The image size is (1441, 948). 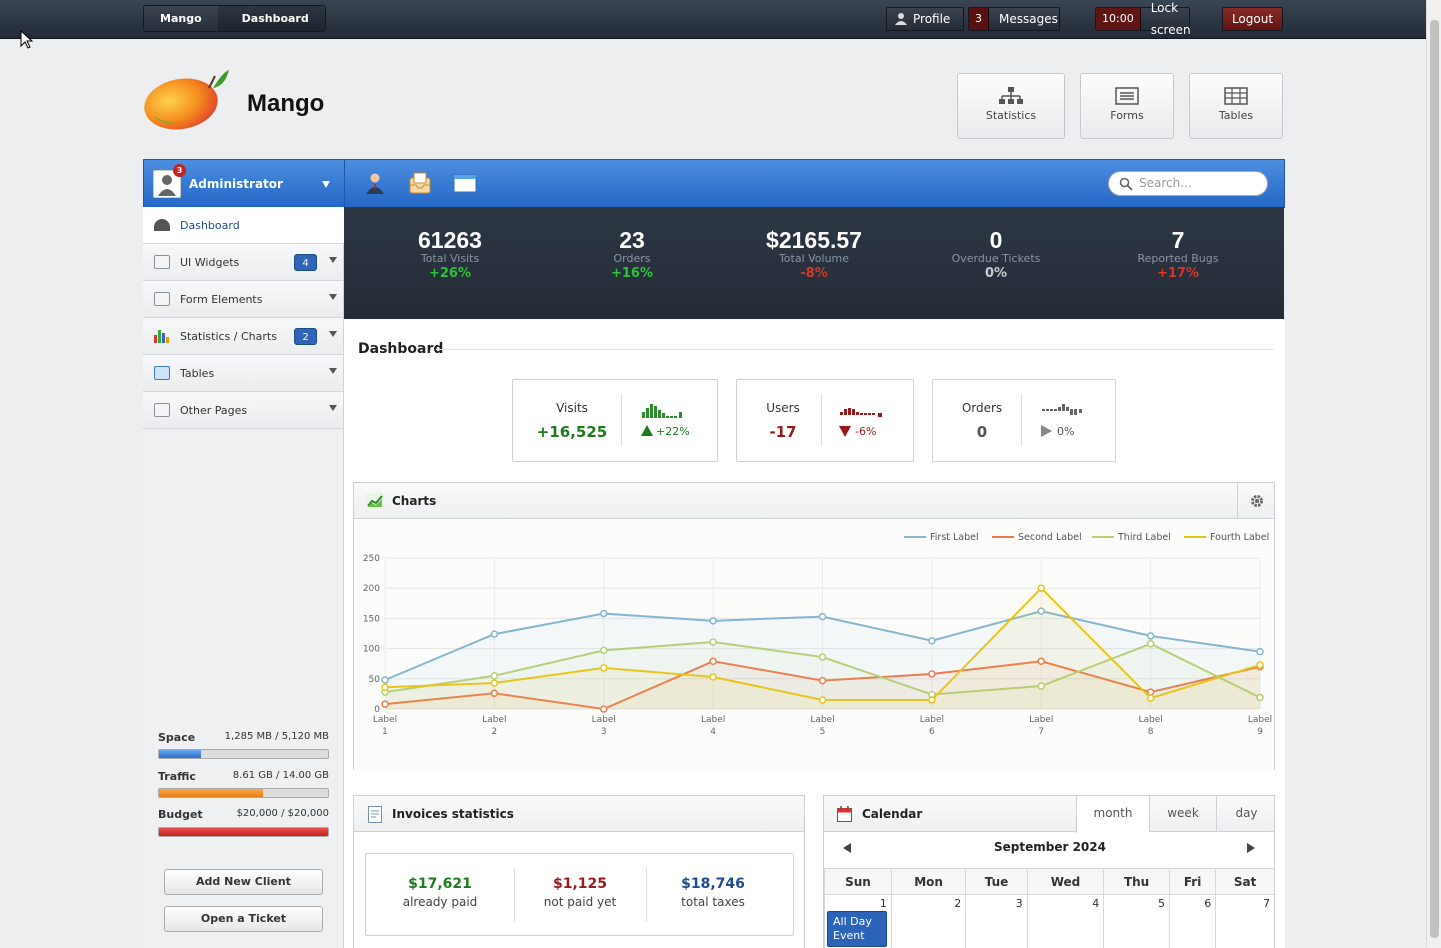 What do you see at coordinates (180, 754) in the screenshot?
I see `space-progress-fill` at bounding box center [180, 754].